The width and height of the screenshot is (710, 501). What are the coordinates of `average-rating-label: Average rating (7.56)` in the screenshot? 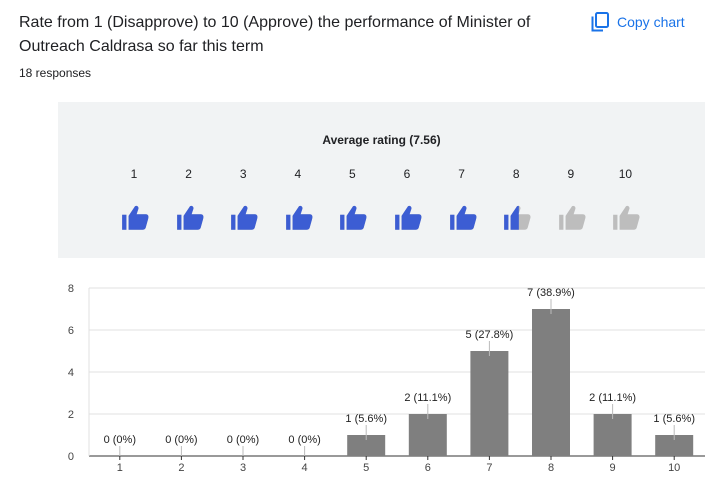 It's located at (381, 140).